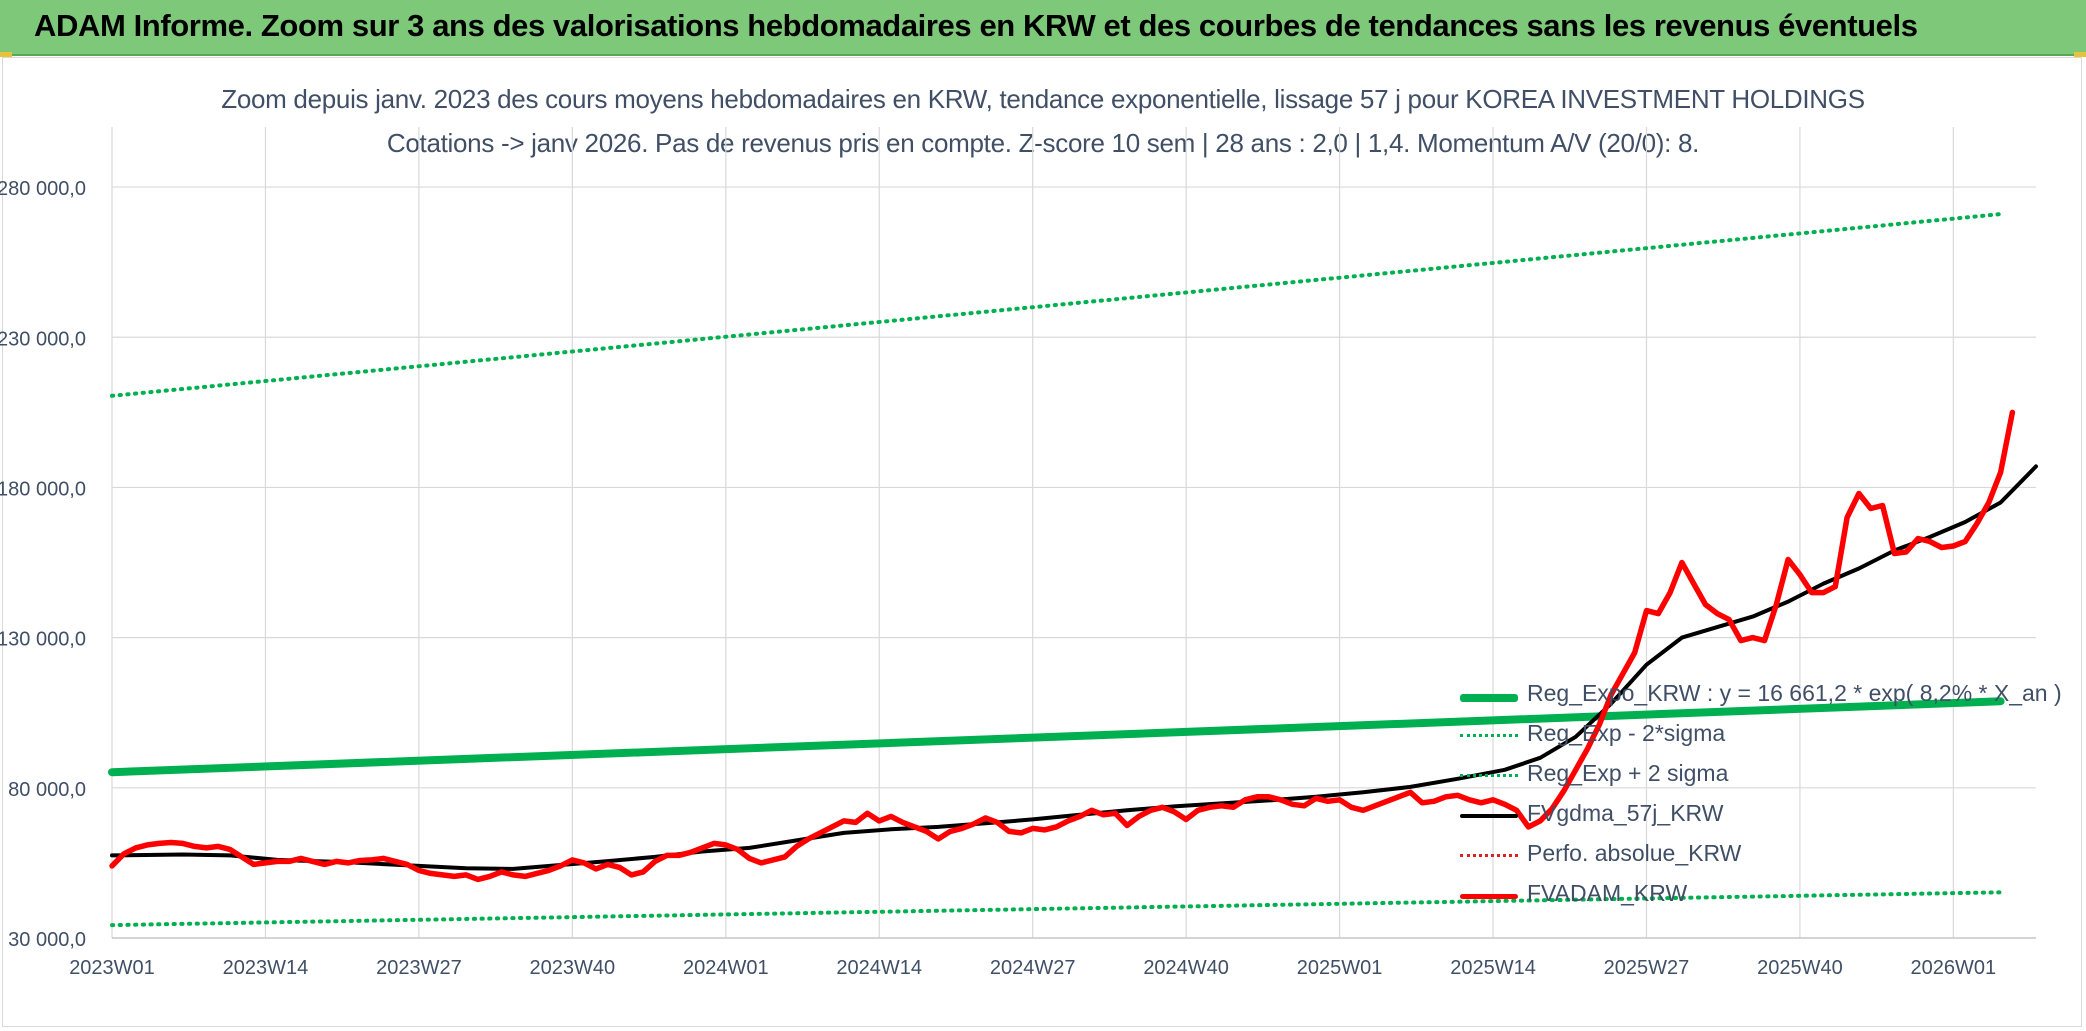  I want to click on y-tick-label: 130 000,0, so click(43, 640).